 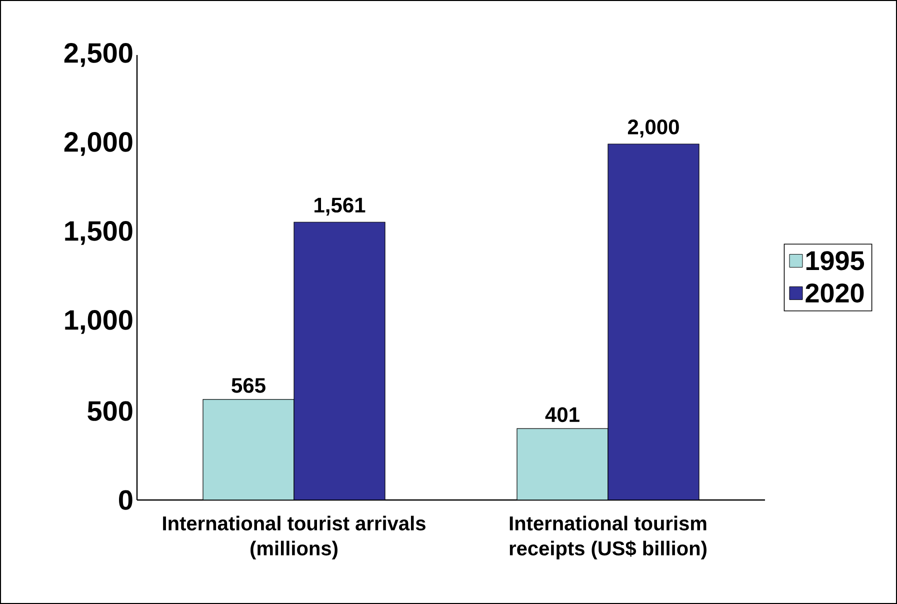 I want to click on legend-label: 1995, so click(x=835, y=260).